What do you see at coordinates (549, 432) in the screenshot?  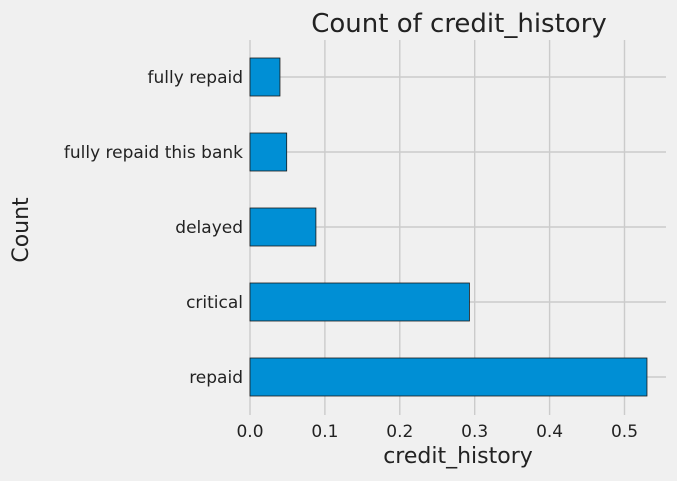 I see `x-tick-label: 0.4` at bounding box center [549, 432].